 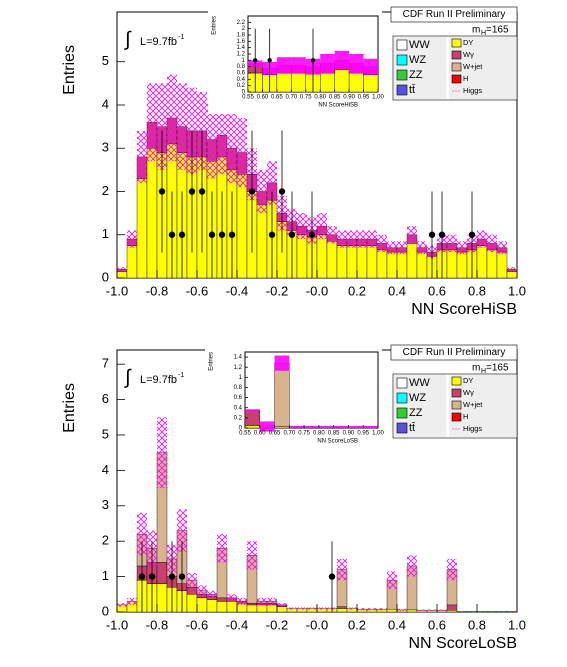 I want to click on x-tick-label: 0.75, so click(x=304, y=434).